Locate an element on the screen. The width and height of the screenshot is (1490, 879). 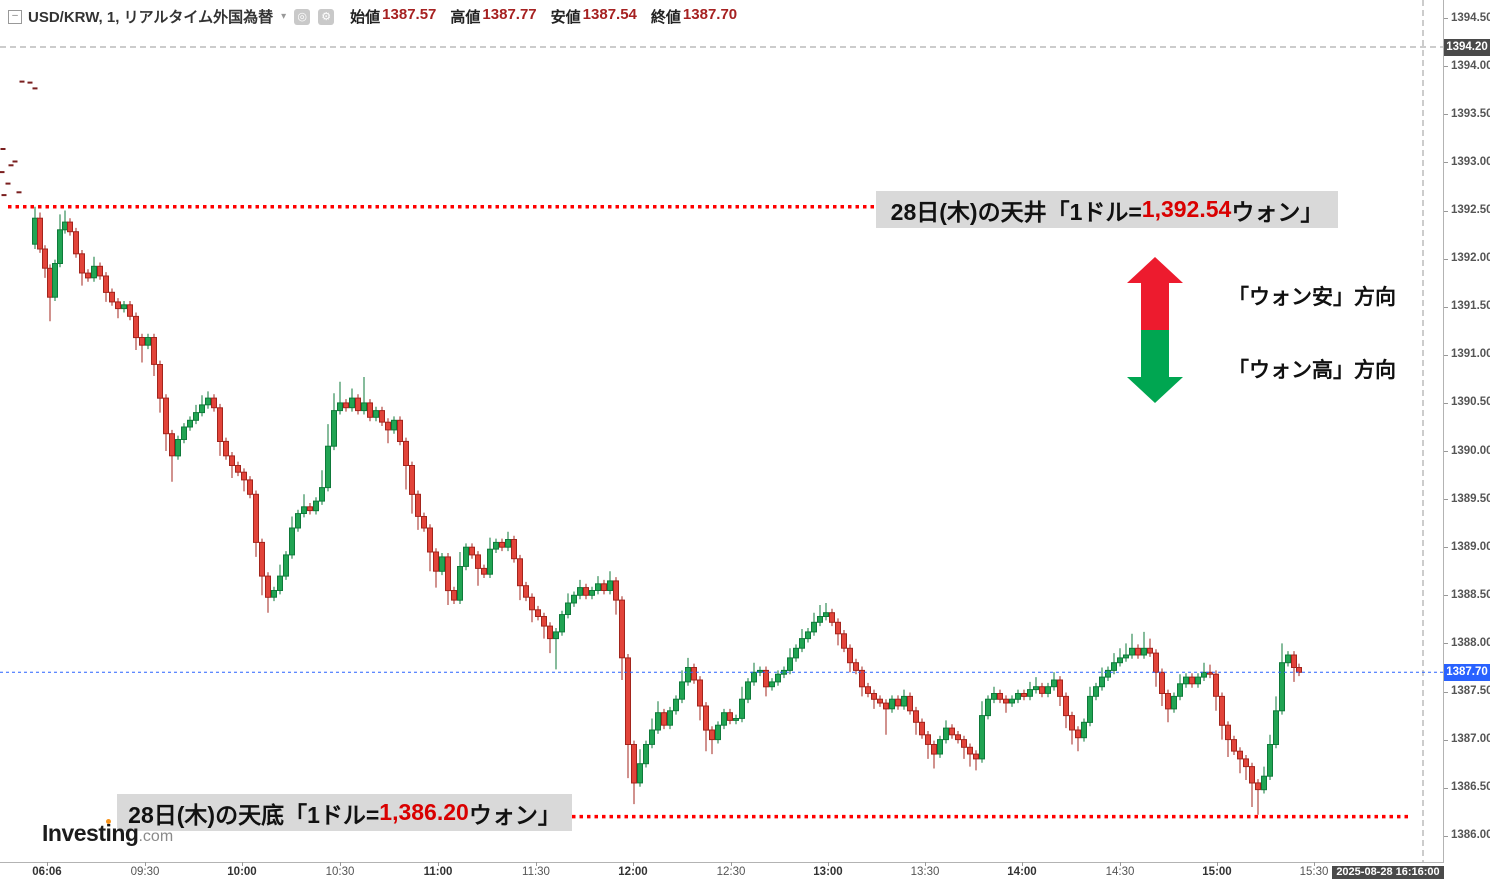
up-down-arrow-icon is located at coordinates (1155, 330).